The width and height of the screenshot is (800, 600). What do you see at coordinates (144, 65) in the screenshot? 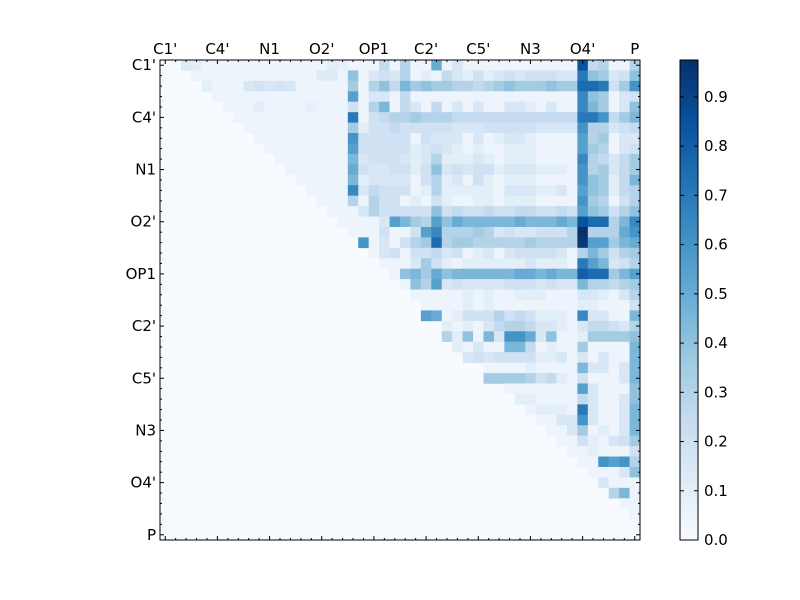
I see `y-tick-label: C1'` at bounding box center [144, 65].